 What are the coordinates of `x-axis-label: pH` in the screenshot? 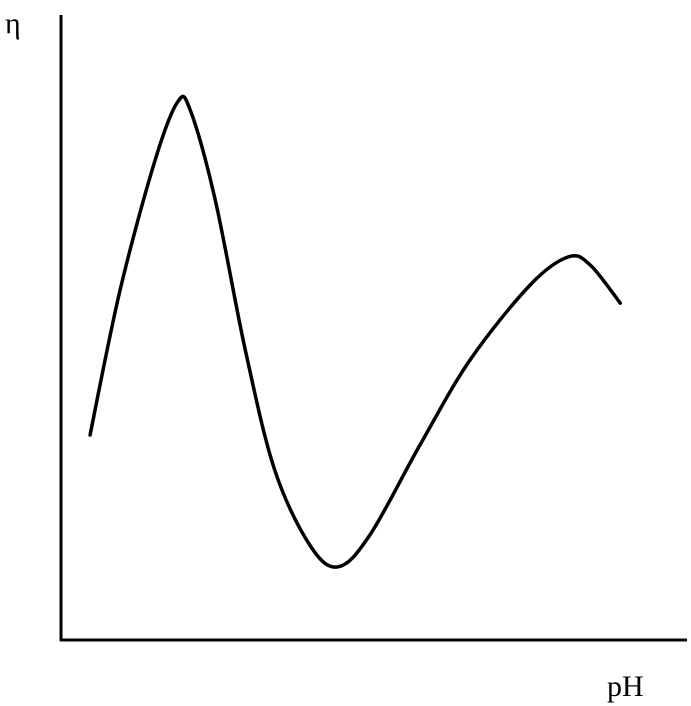 It's located at (625, 686).